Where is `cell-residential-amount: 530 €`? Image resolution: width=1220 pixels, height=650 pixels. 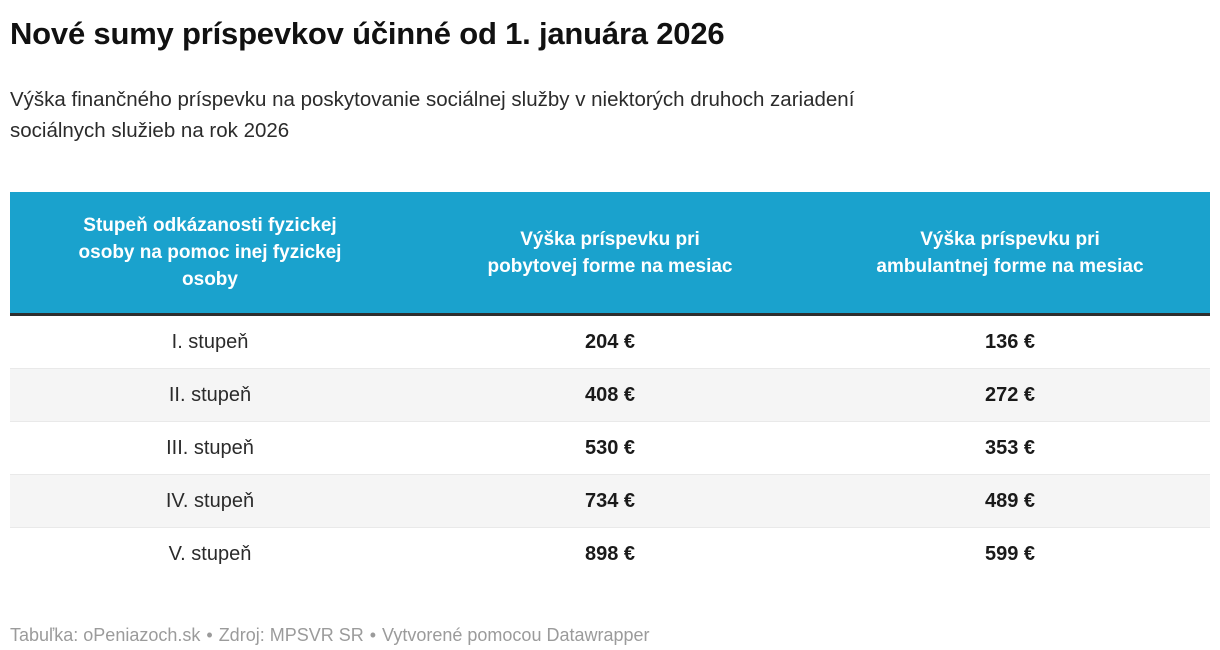
cell-residential-amount: 530 € is located at coordinates (610, 447).